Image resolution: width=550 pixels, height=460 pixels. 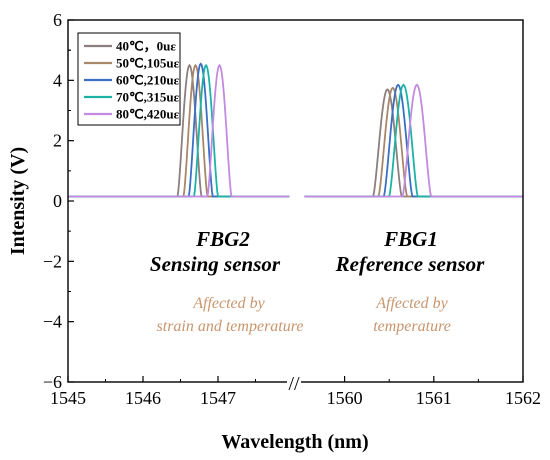 I want to click on legend-label: 40℃，0uε, so click(x=146, y=46).